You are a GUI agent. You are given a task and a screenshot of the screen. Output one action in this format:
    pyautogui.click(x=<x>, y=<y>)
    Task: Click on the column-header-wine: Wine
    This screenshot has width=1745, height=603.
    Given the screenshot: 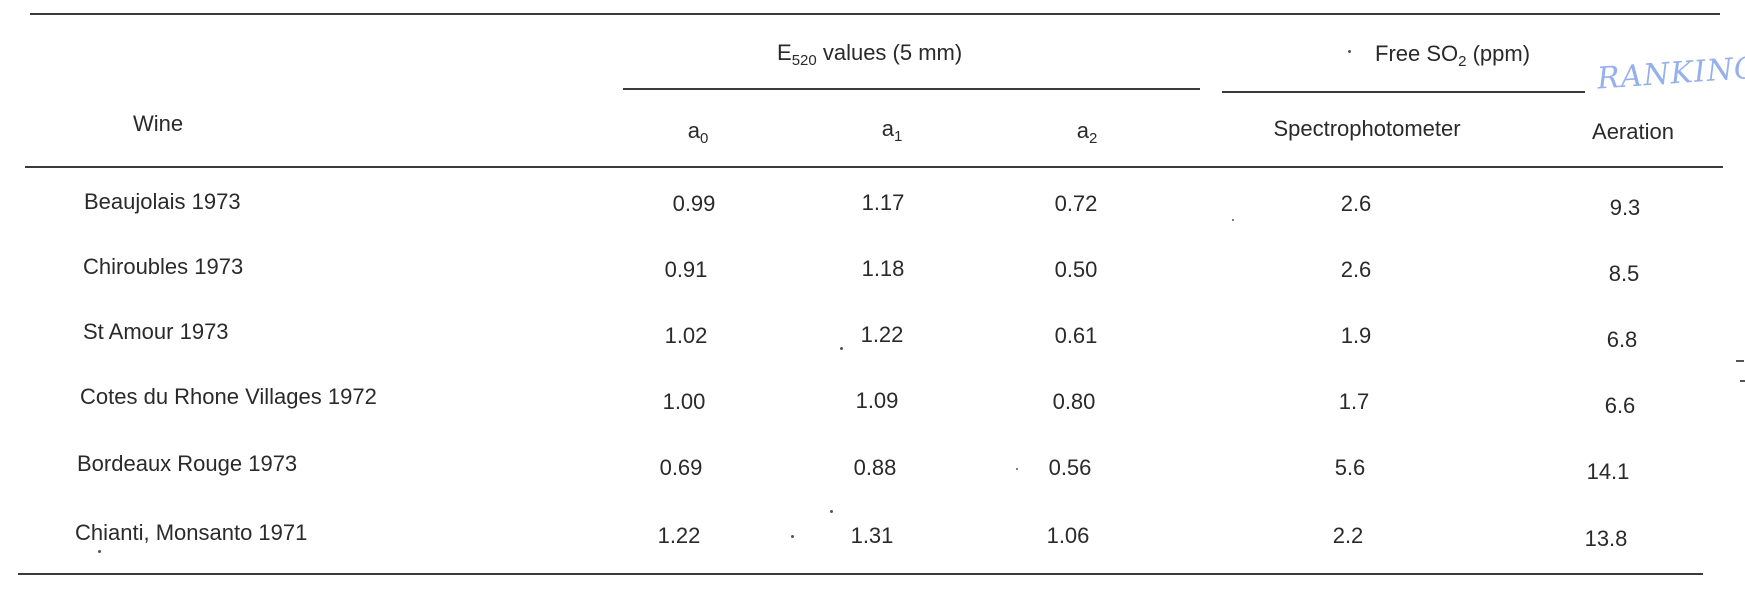 What is the action you would take?
    pyautogui.click(x=158, y=123)
    